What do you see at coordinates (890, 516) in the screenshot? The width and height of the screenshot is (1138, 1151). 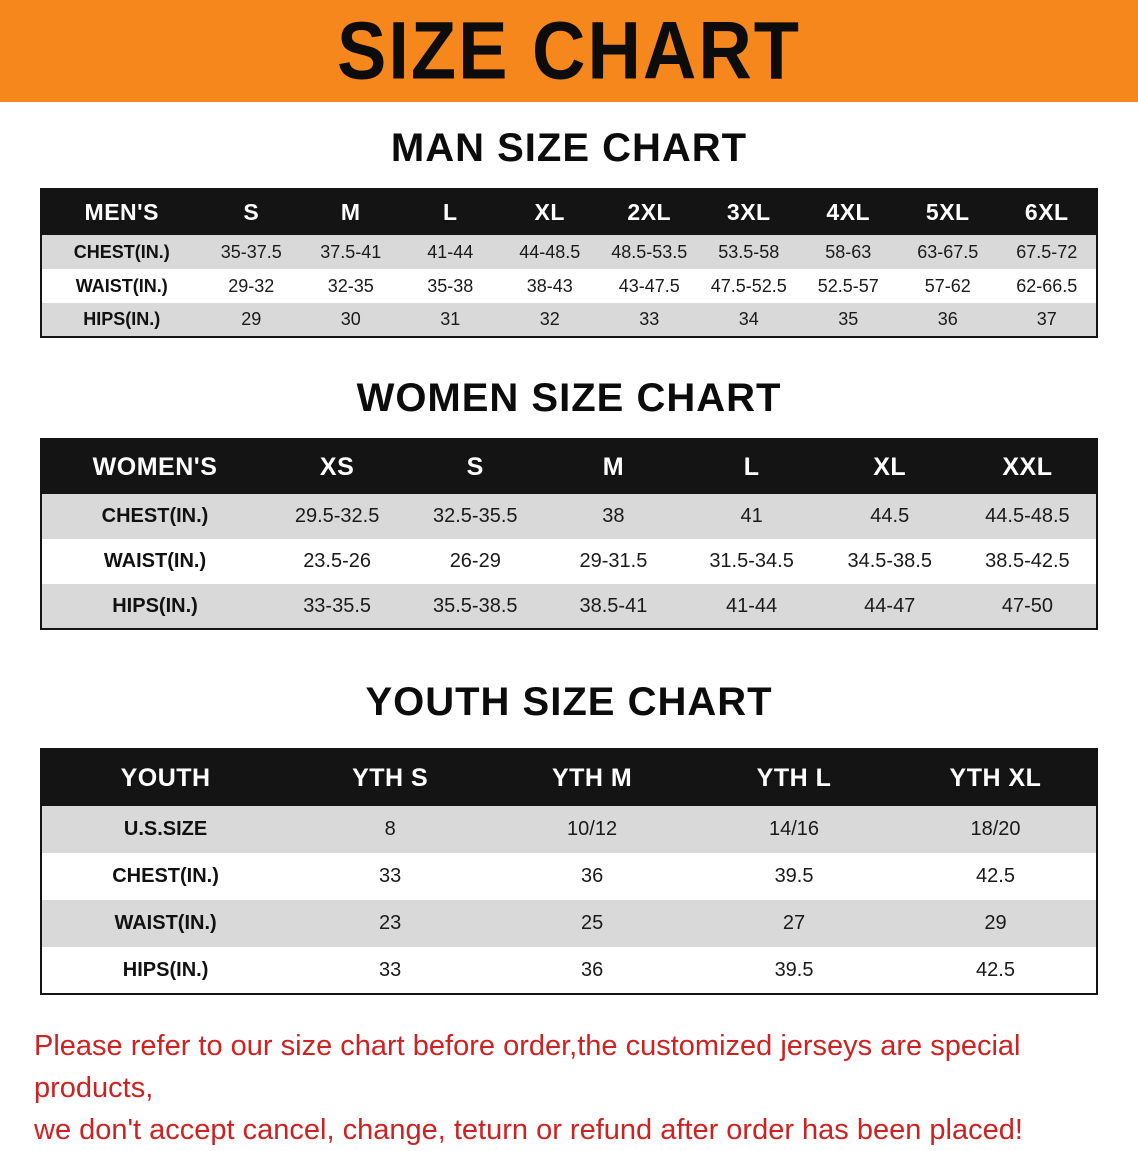 I see `value-cell: 44.5` at bounding box center [890, 516].